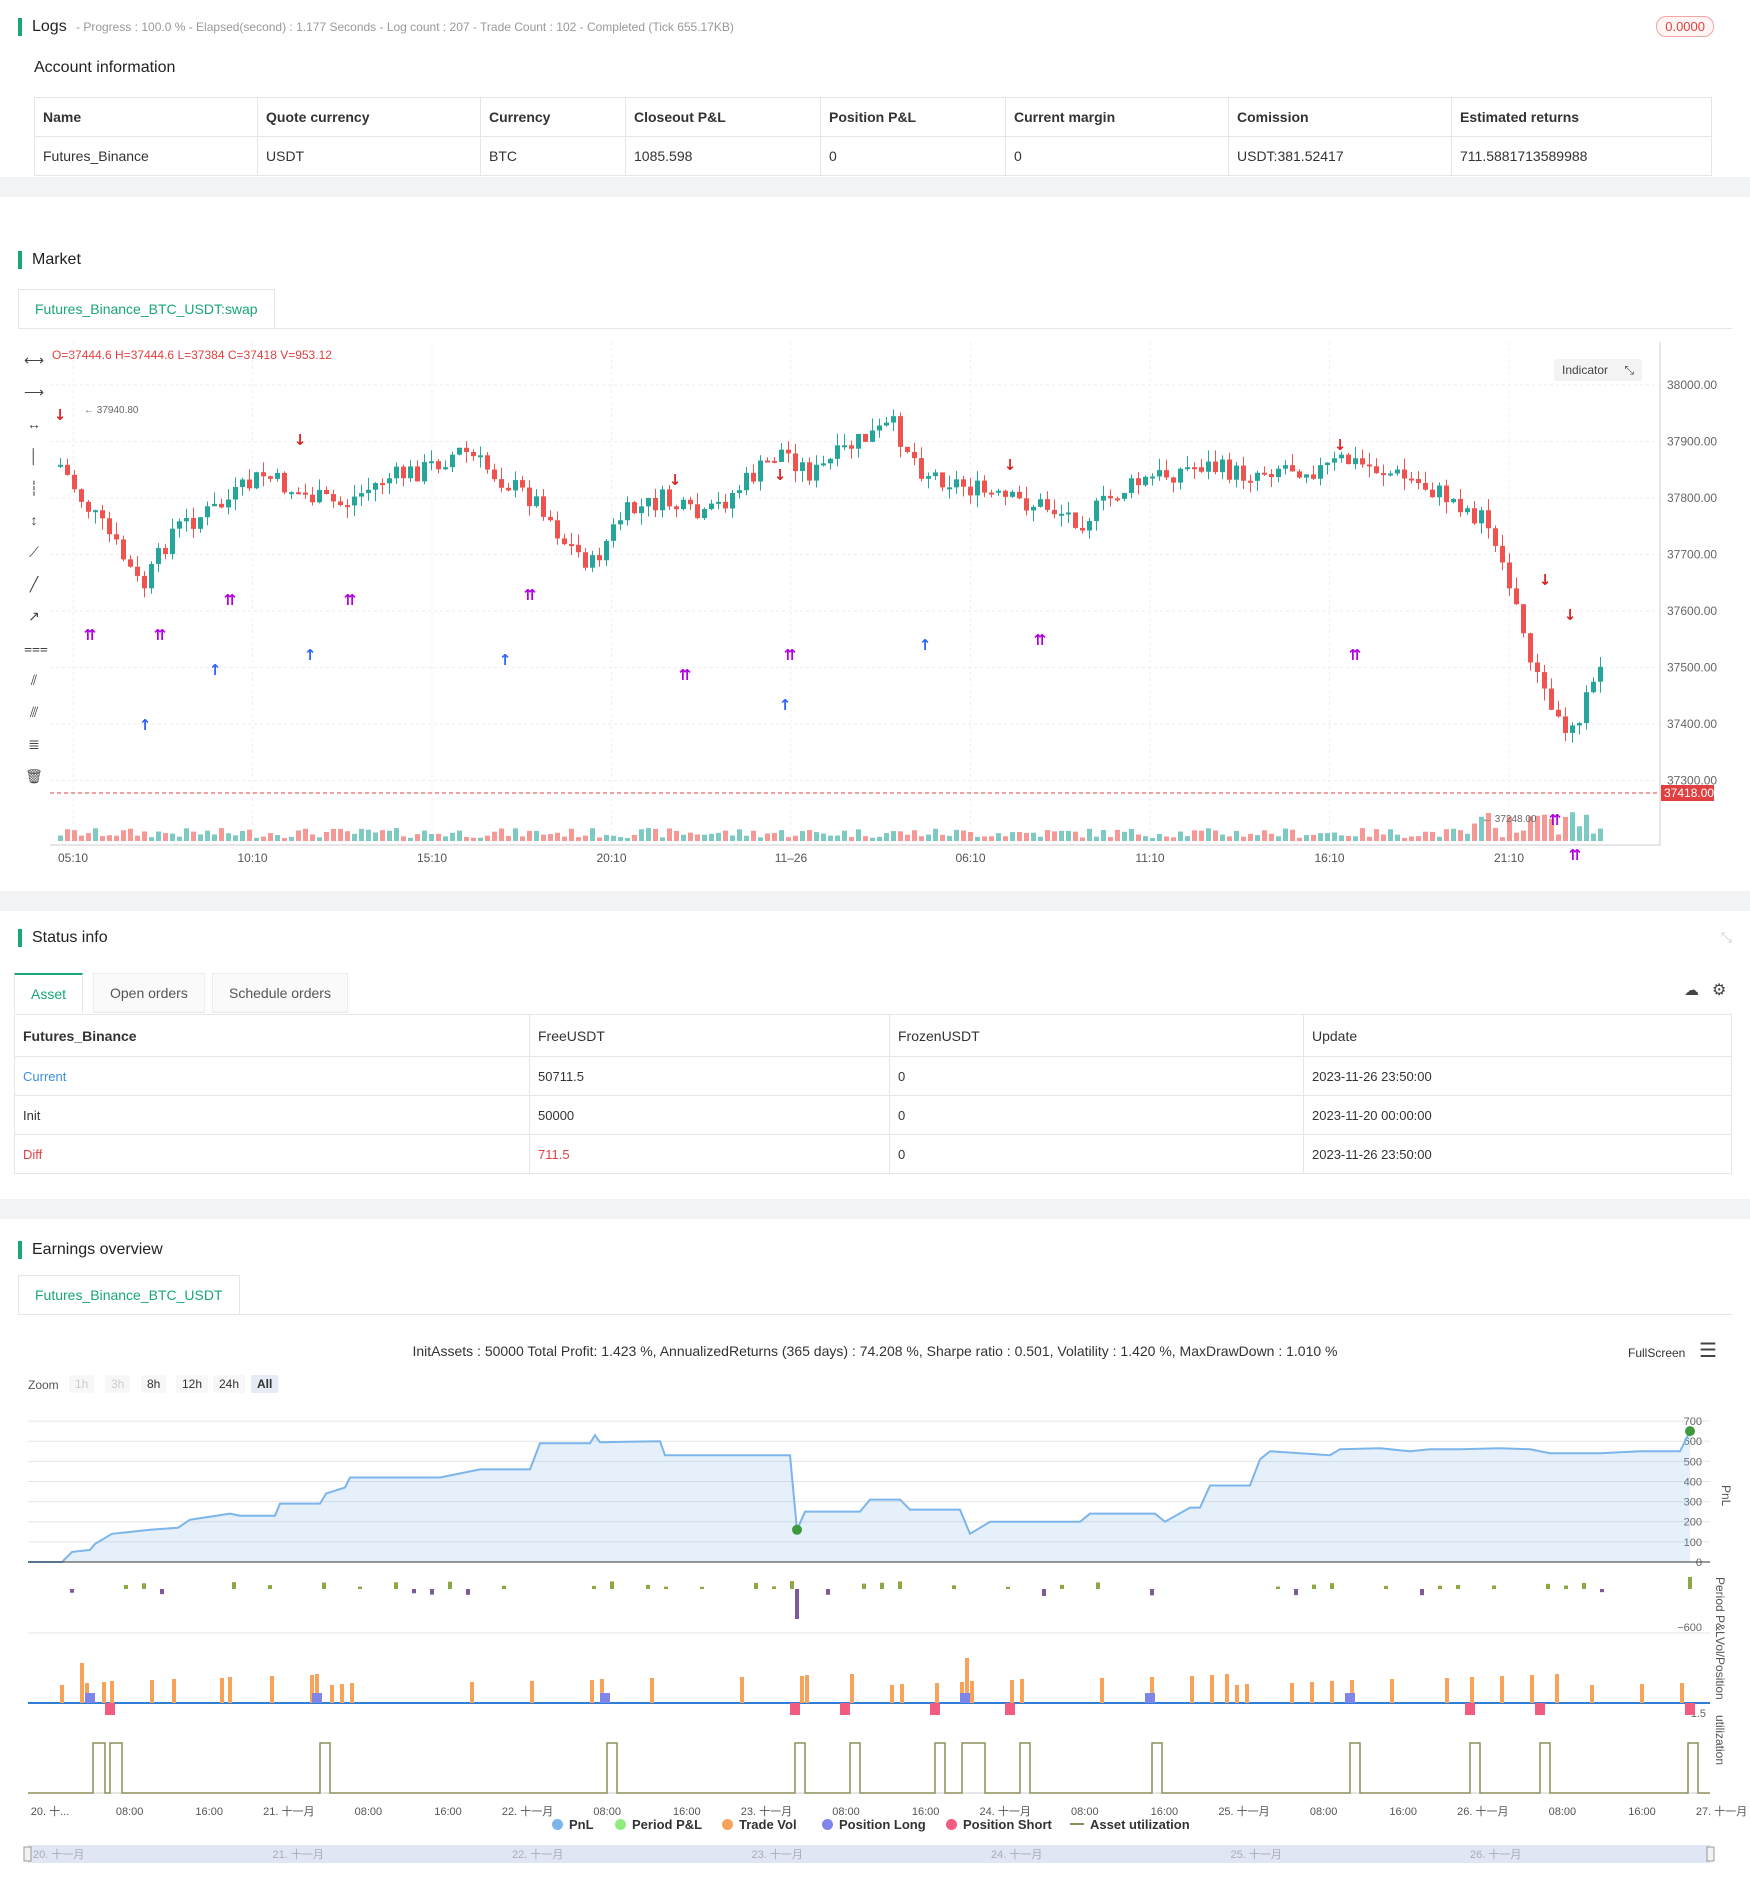 This screenshot has height=1899, width=1750. Describe the element at coordinates (111, 410) in the screenshot. I see `high-price-label: ← 37940.80` at that location.